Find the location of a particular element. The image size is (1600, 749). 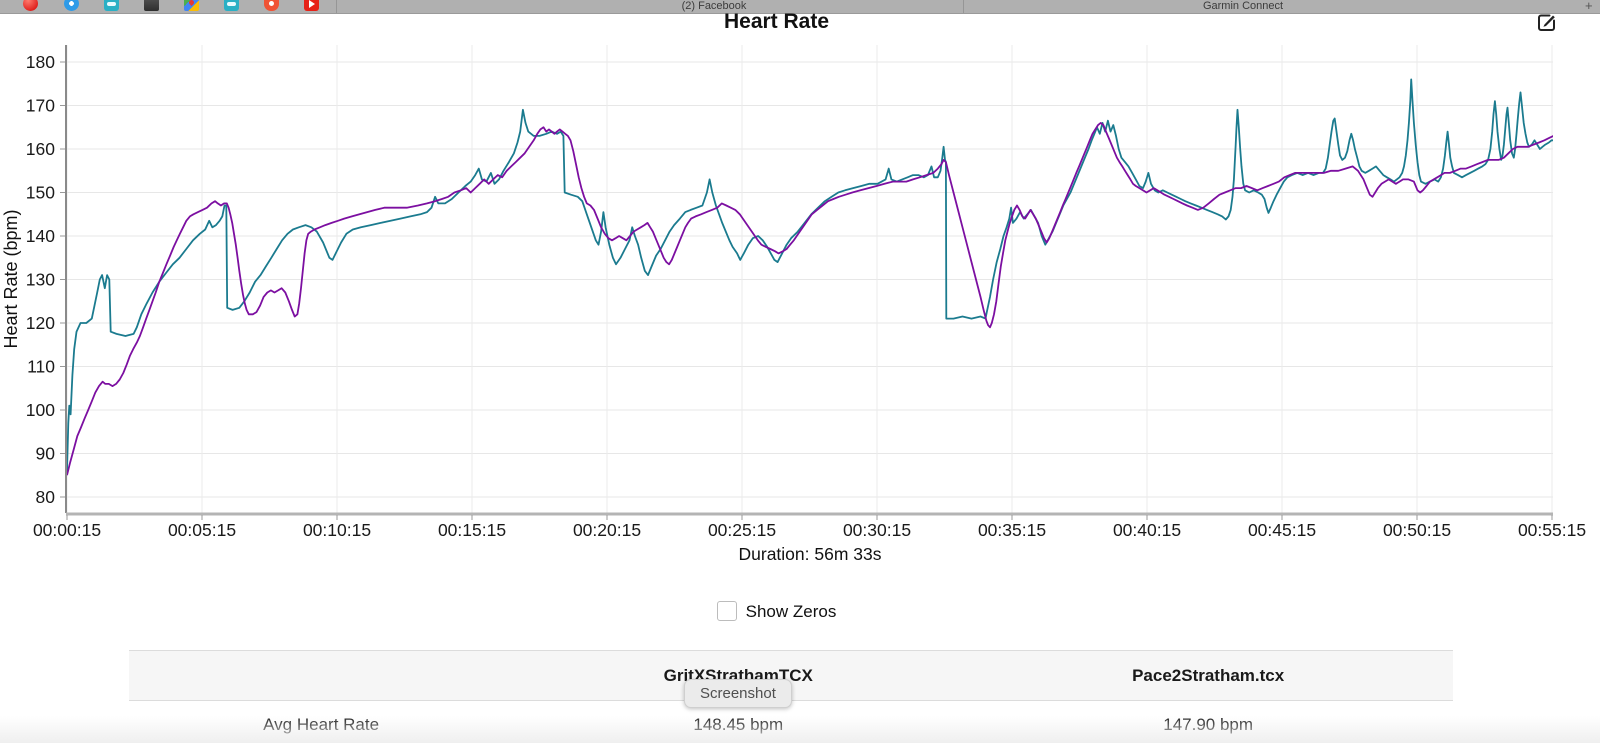

svg-text: 100 is located at coordinates (40, 410).